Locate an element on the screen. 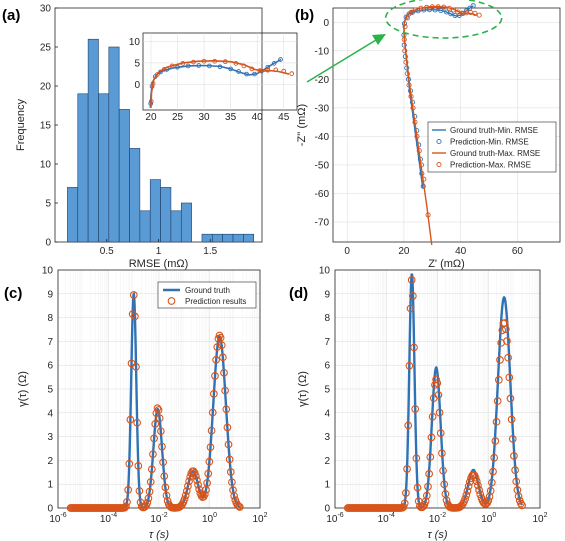 Image resolution: width=565 pixels, height=541 pixels. inset-y-tick-label: 10 is located at coordinates (135, 42).